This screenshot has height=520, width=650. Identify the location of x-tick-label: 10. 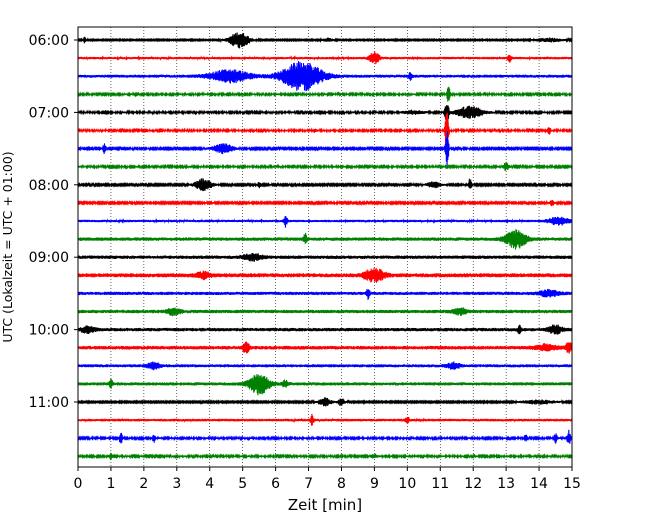
(407, 484).